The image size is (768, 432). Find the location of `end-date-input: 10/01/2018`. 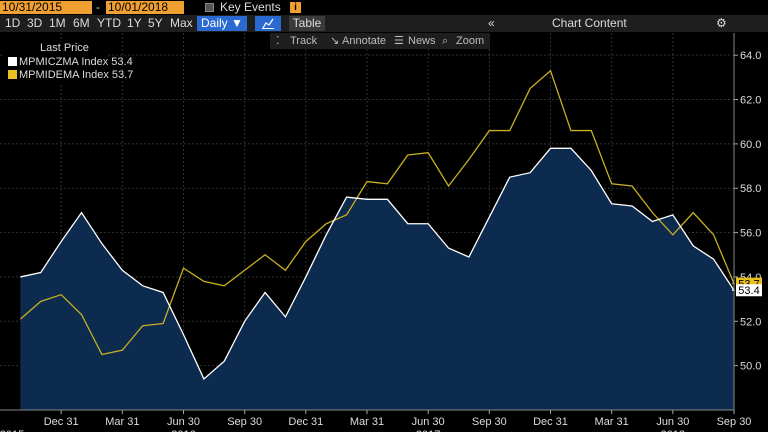

end-date-input: 10/01/2018 is located at coordinates (145, 7).